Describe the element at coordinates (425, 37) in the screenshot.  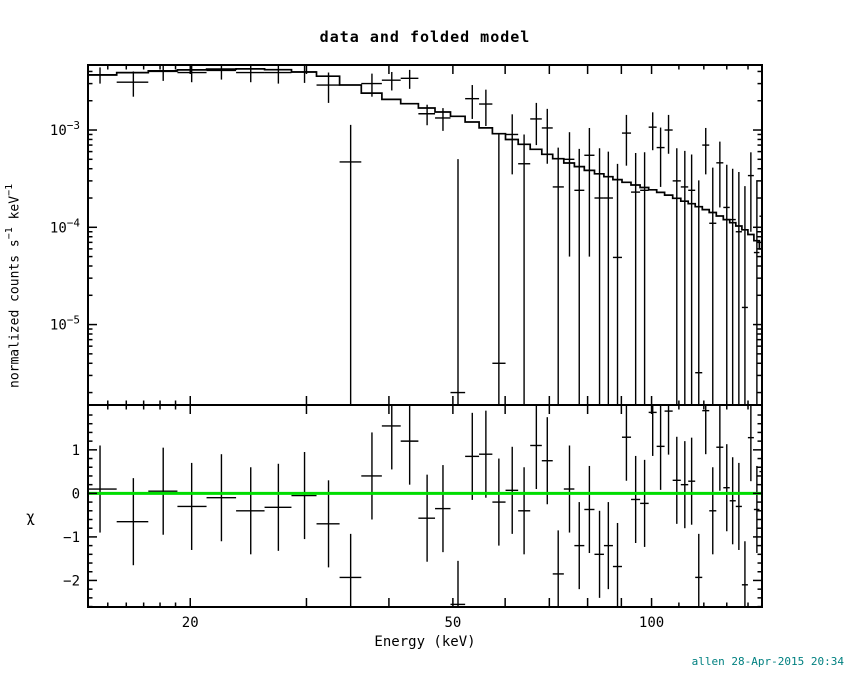
I see `plot-title: data and folded model` at that location.